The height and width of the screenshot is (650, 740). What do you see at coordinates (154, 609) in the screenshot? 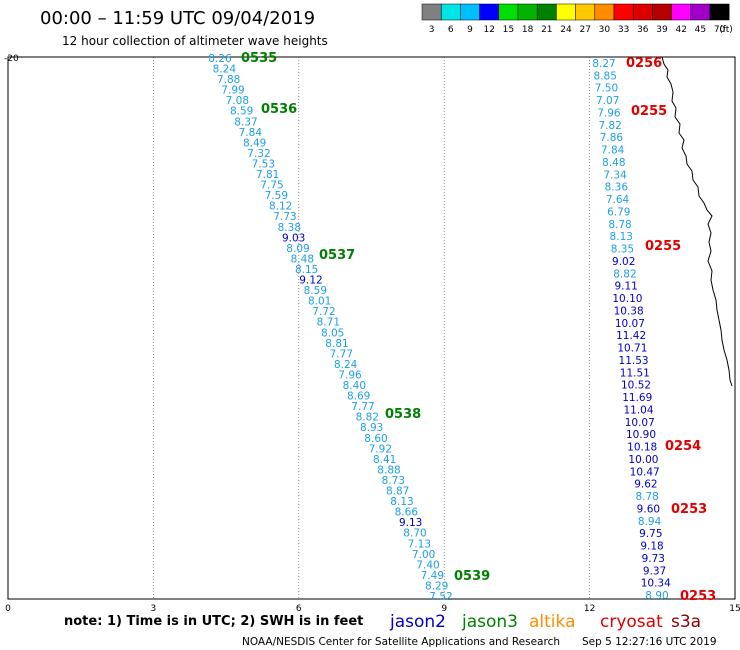
I see `longitude-tick-label: 3` at bounding box center [154, 609].